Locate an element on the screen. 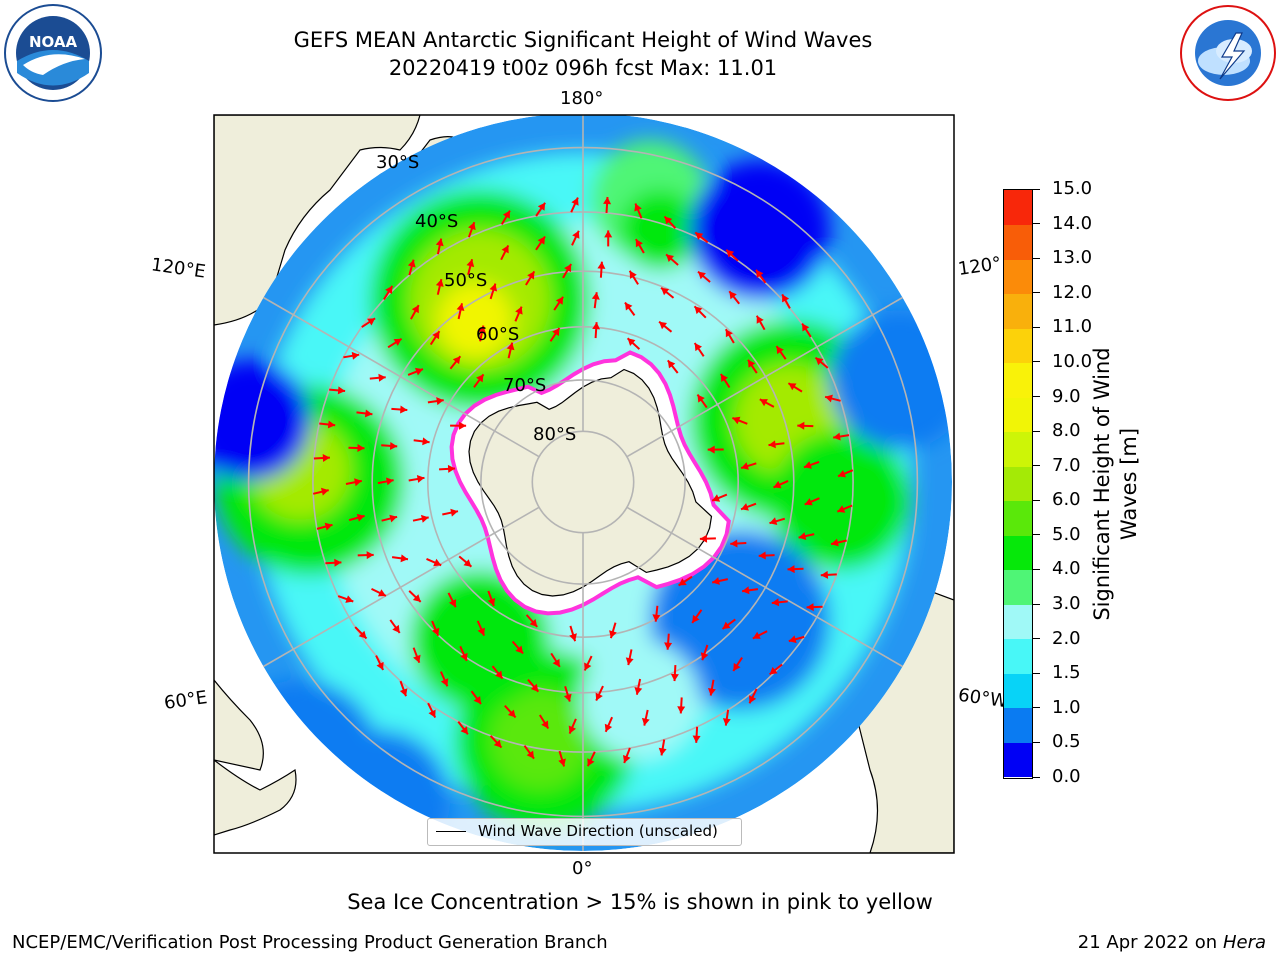 The image size is (1280, 960). colorbar-label-line1: Significant Height of Wind is located at coordinates (1102, 484).